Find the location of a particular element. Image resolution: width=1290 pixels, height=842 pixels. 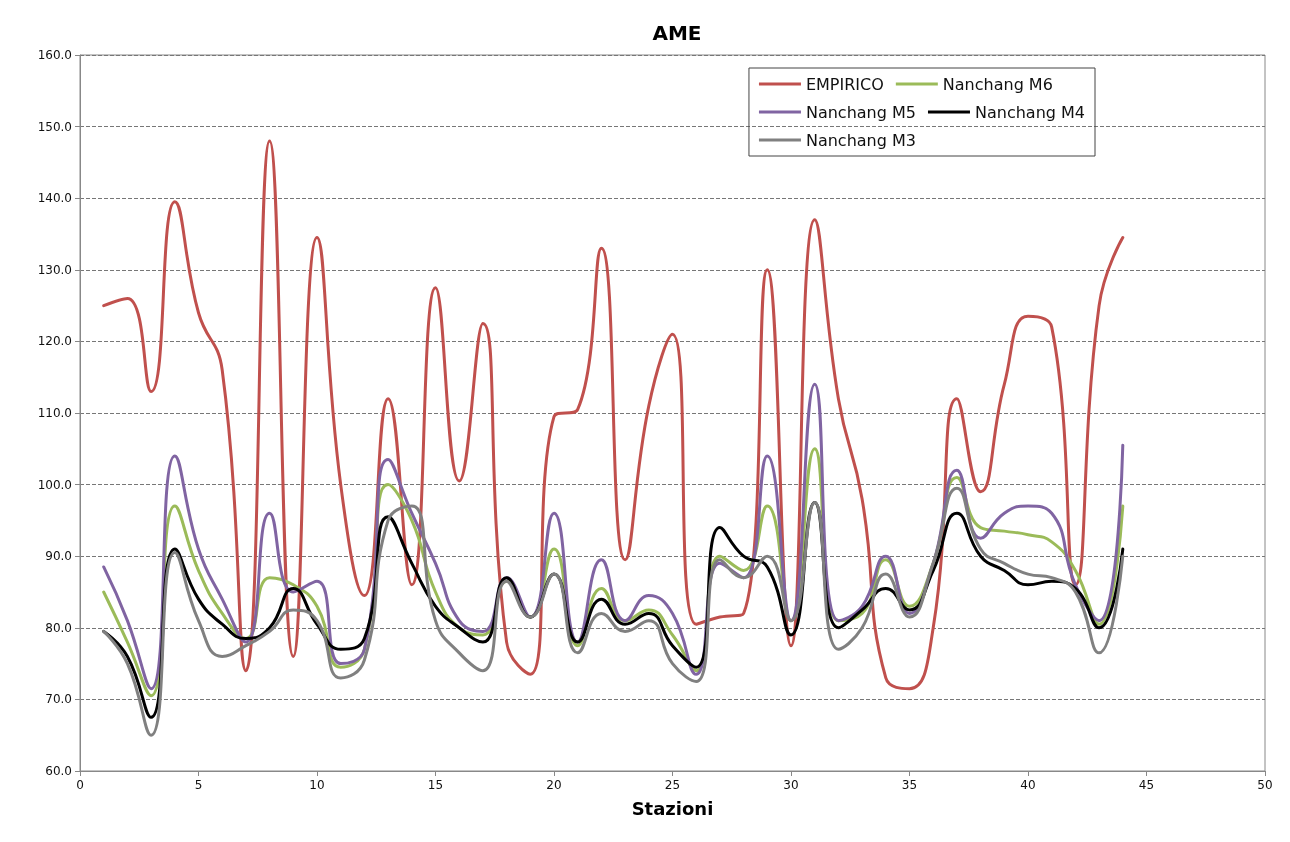

y-tick-label: 130.0 is located at coordinates (54, 269).